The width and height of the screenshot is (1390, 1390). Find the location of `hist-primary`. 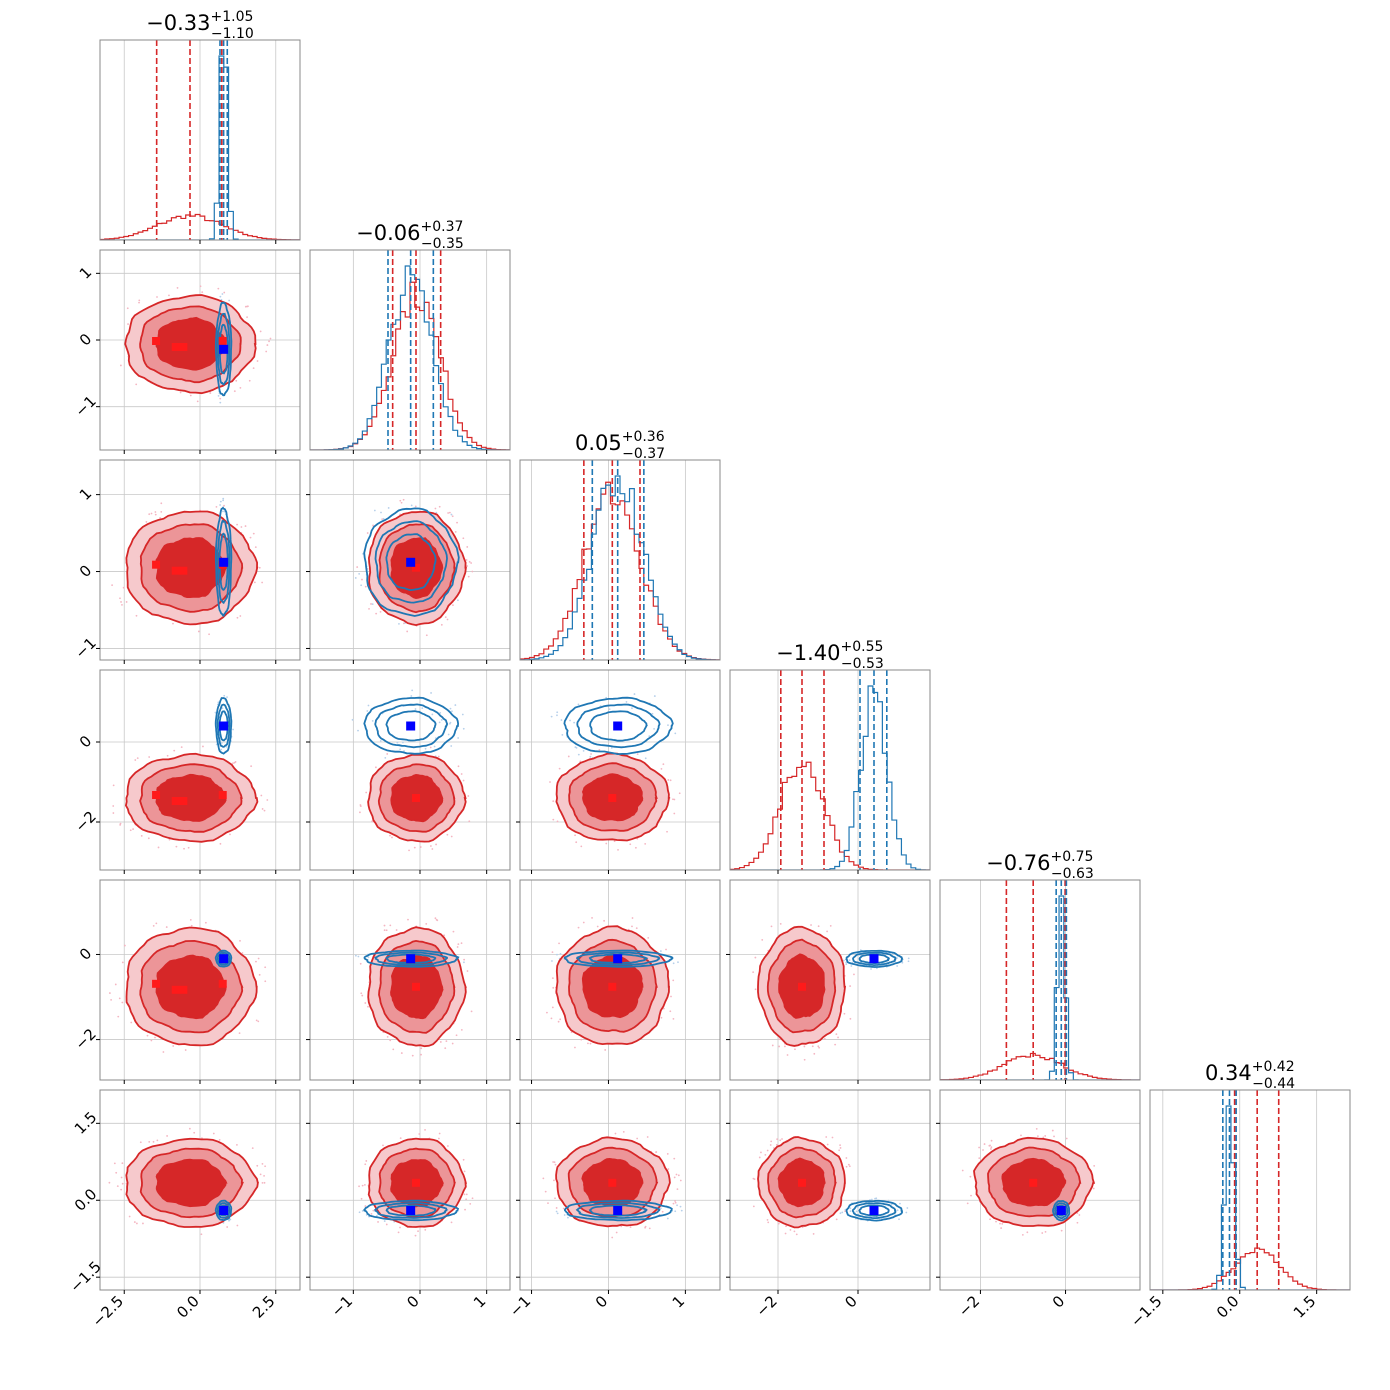

hist-primary is located at coordinates (830, 815).